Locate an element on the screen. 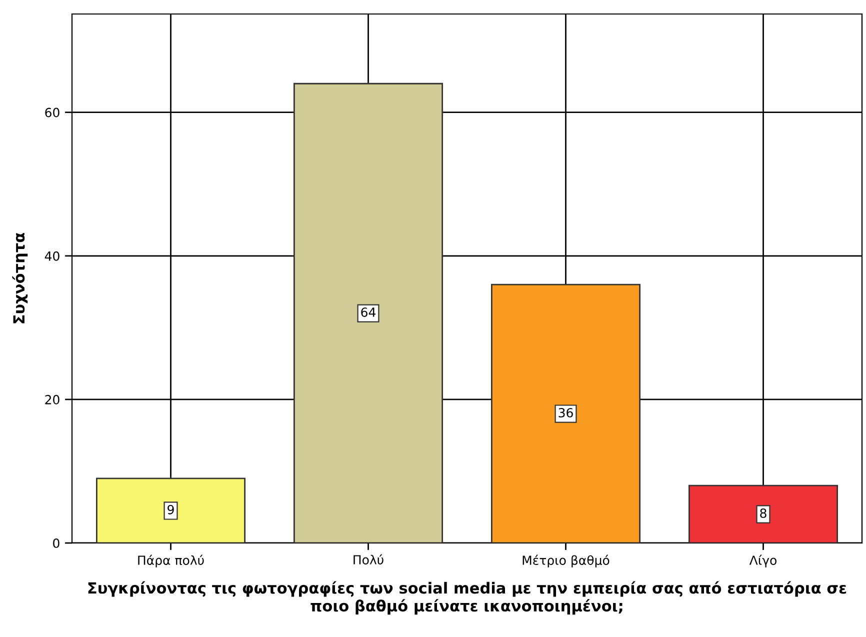 This screenshot has width=866, height=637. data-label: 64 is located at coordinates (368, 312).